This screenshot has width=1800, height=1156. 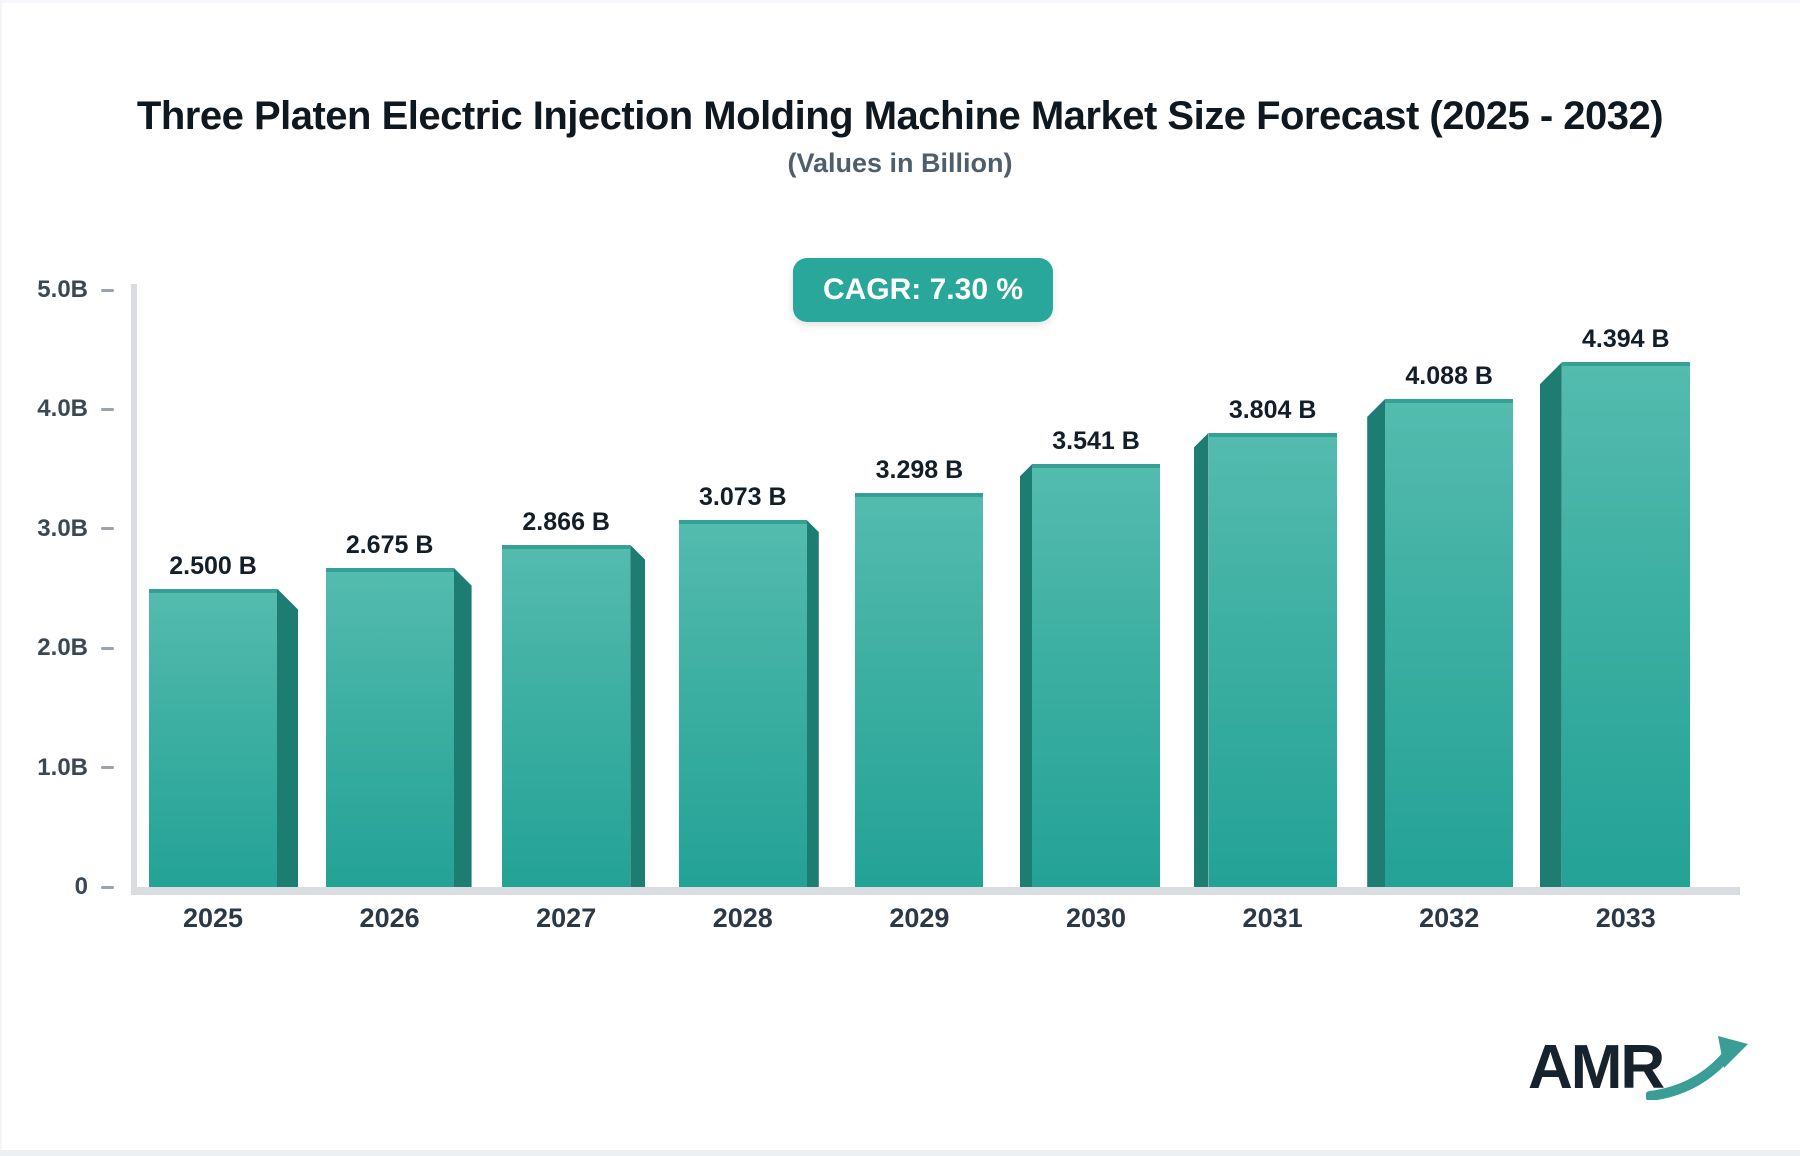 I want to click on x-tick-label: 2027, so click(x=566, y=918).